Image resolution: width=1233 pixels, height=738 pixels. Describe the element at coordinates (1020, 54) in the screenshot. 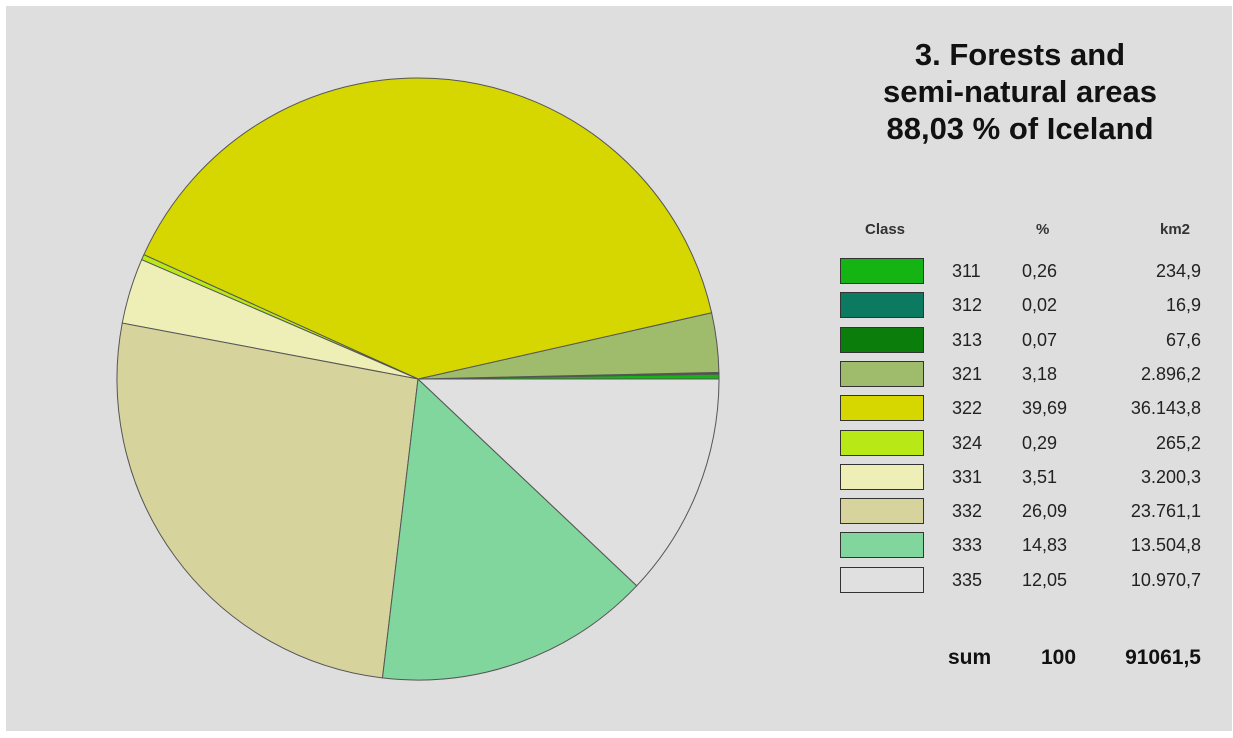

I see `title-line-1: 3. Forests and` at that location.